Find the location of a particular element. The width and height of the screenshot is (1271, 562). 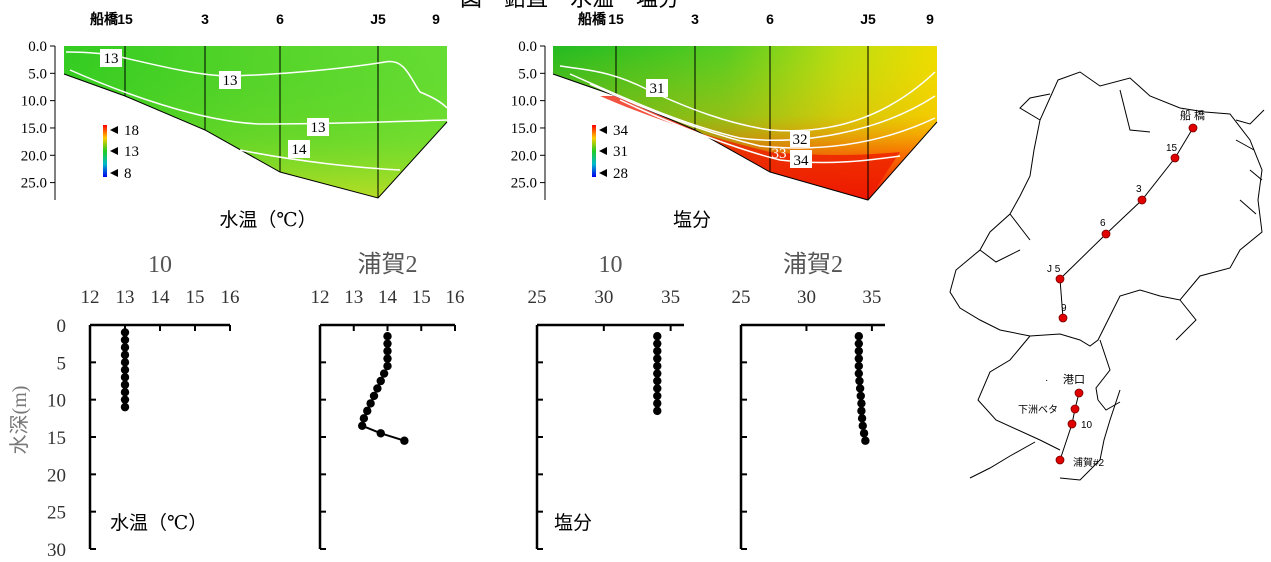

map-label: 船 橋 is located at coordinates (1192, 115).